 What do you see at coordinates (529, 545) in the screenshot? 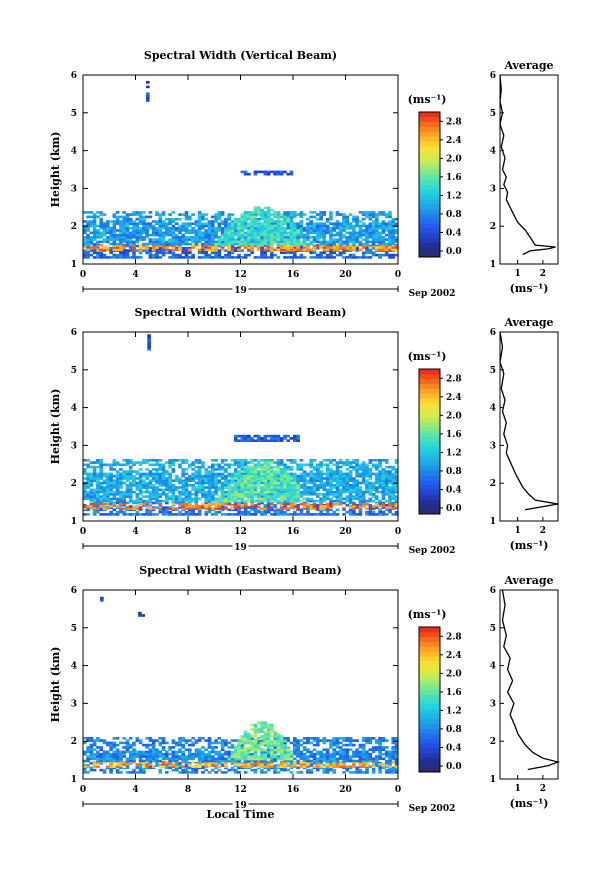
I see `average-x-label: (ms⁻¹)` at bounding box center [529, 545].